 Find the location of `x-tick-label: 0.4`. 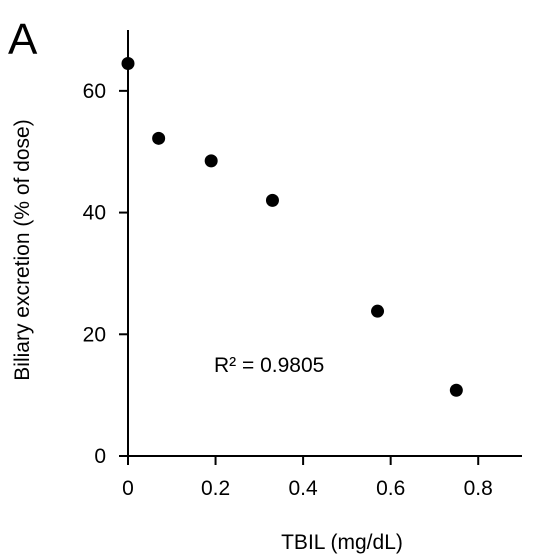

x-tick-label: 0.4 is located at coordinates (304, 488).